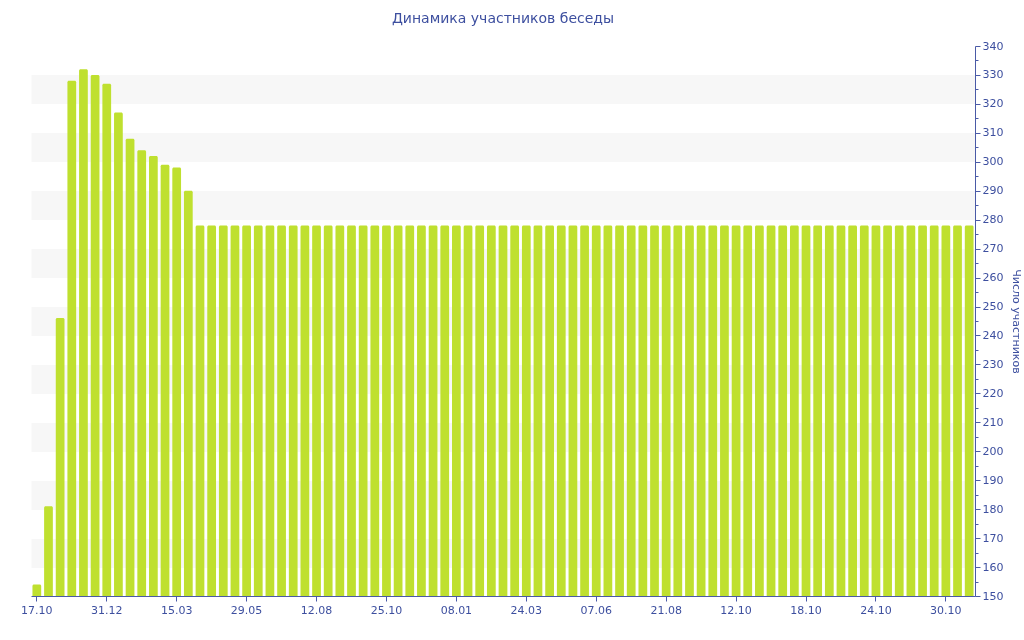 The image size is (1024, 640). What do you see at coordinates (993, 567) in the screenshot?
I see `y-tick-label: 160` at bounding box center [993, 567].